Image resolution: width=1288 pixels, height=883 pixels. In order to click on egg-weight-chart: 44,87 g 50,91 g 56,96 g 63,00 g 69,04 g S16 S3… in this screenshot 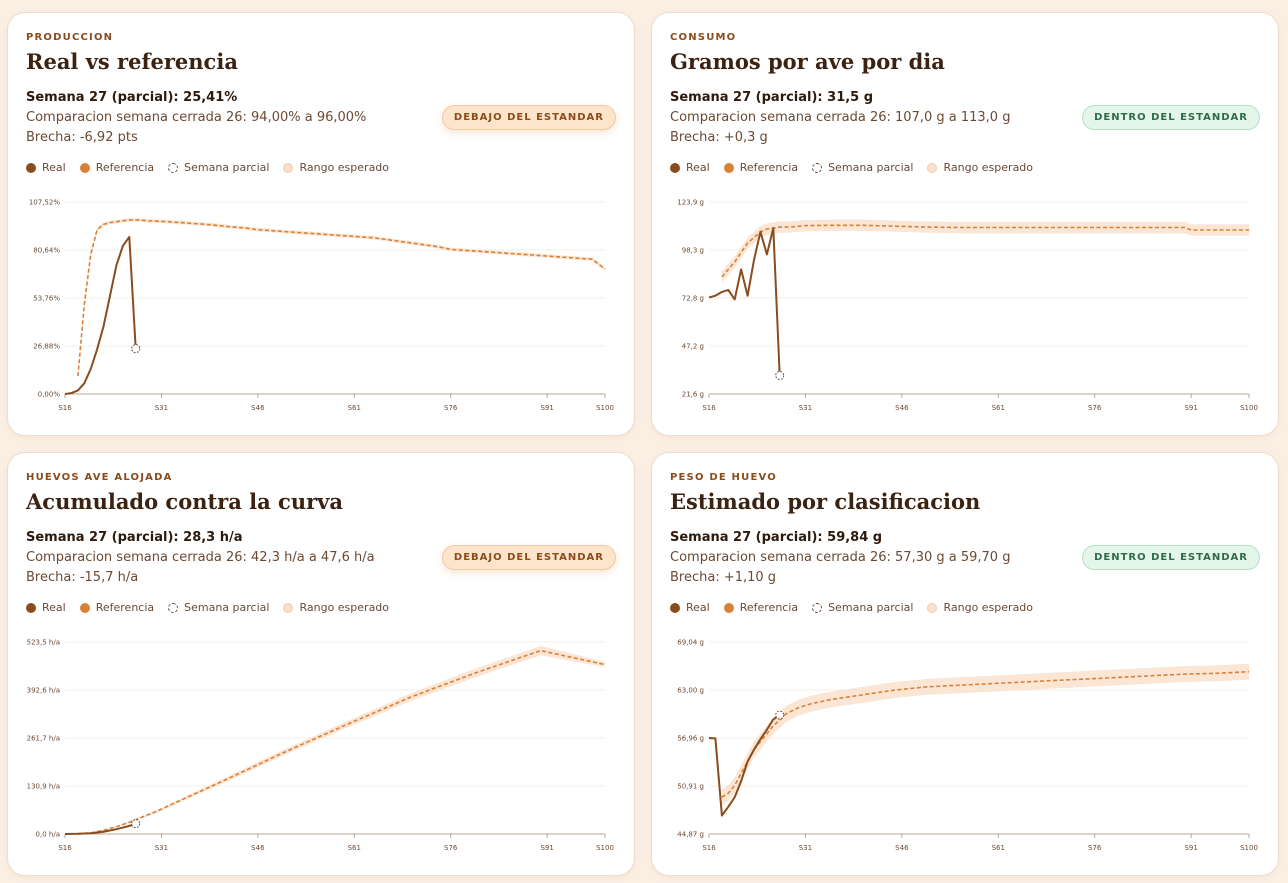, I will do `click(967, 746)`.